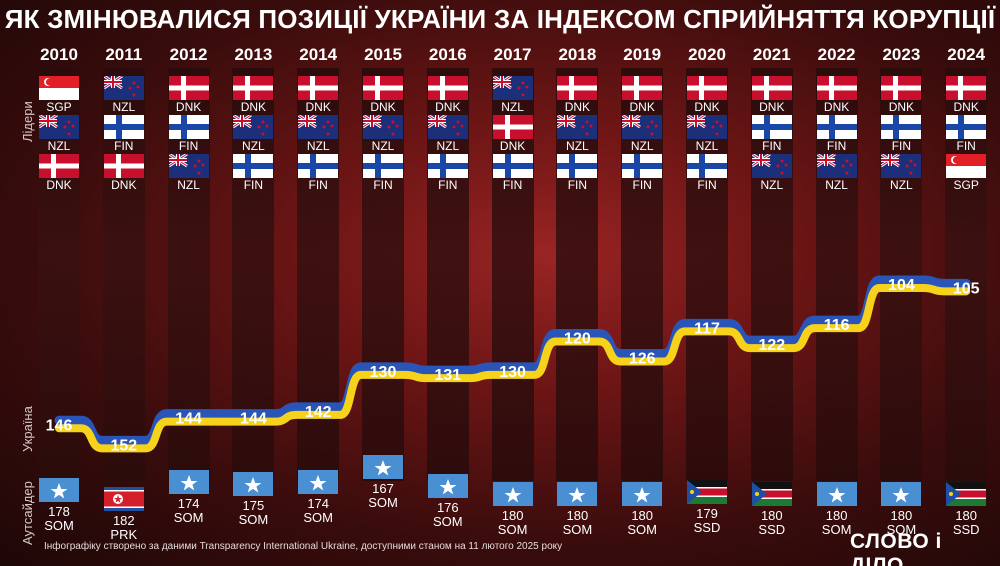 This screenshot has width=1000, height=566. I want to click on ukraine-rank-label: 144, so click(188, 419).